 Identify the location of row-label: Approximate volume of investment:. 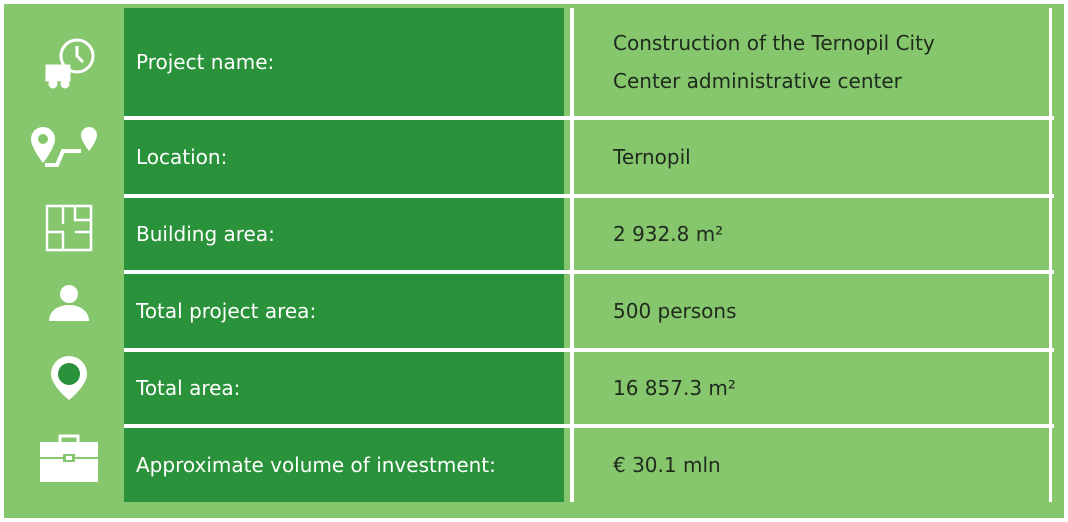
(344, 465).